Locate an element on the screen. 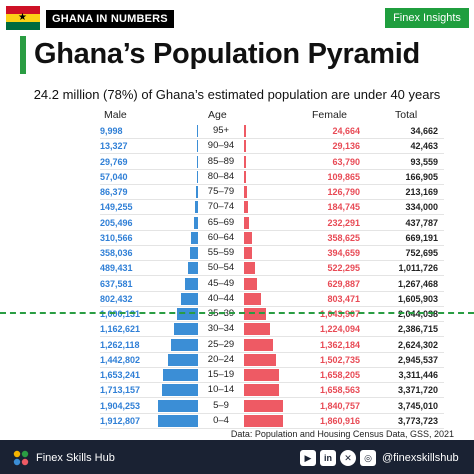  age-group-label: 90–94 is located at coordinates (221, 146).